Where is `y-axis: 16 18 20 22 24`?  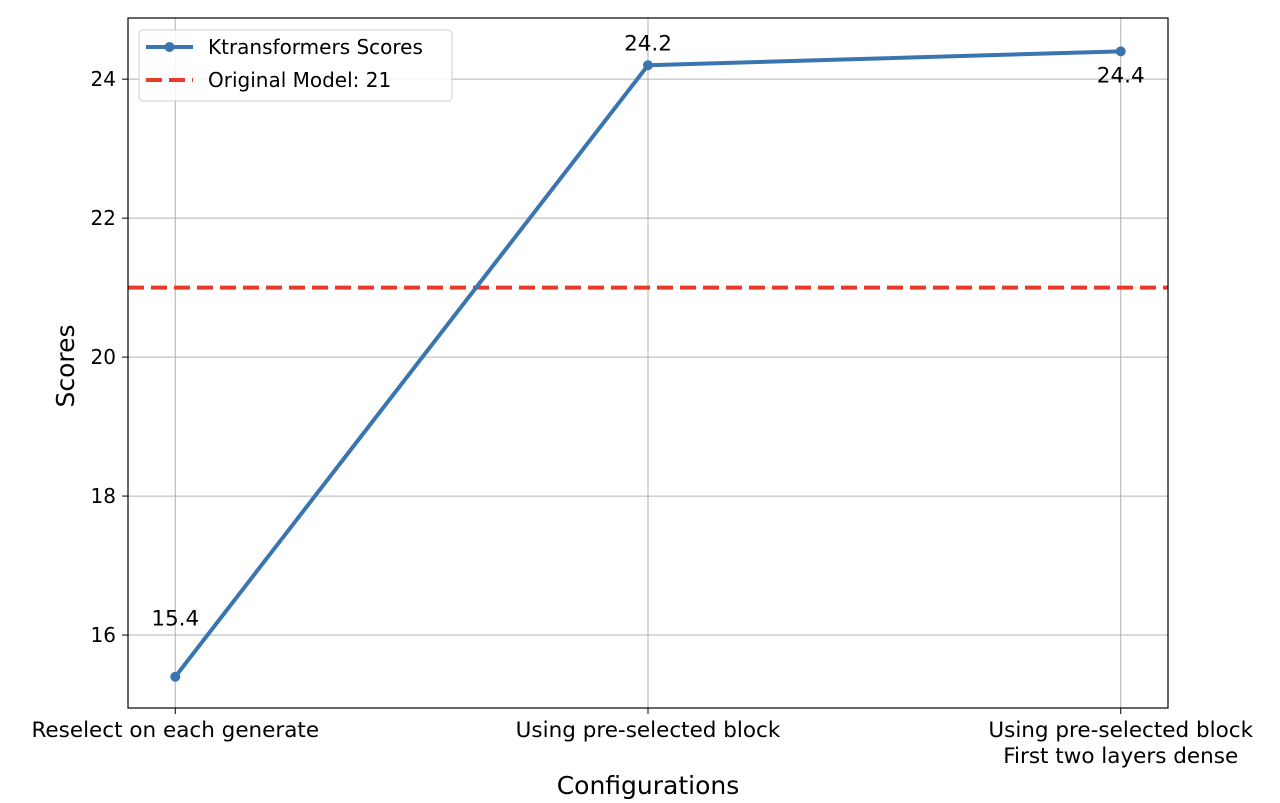
y-axis: 16 18 20 22 24 is located at coordinates (109, 357).